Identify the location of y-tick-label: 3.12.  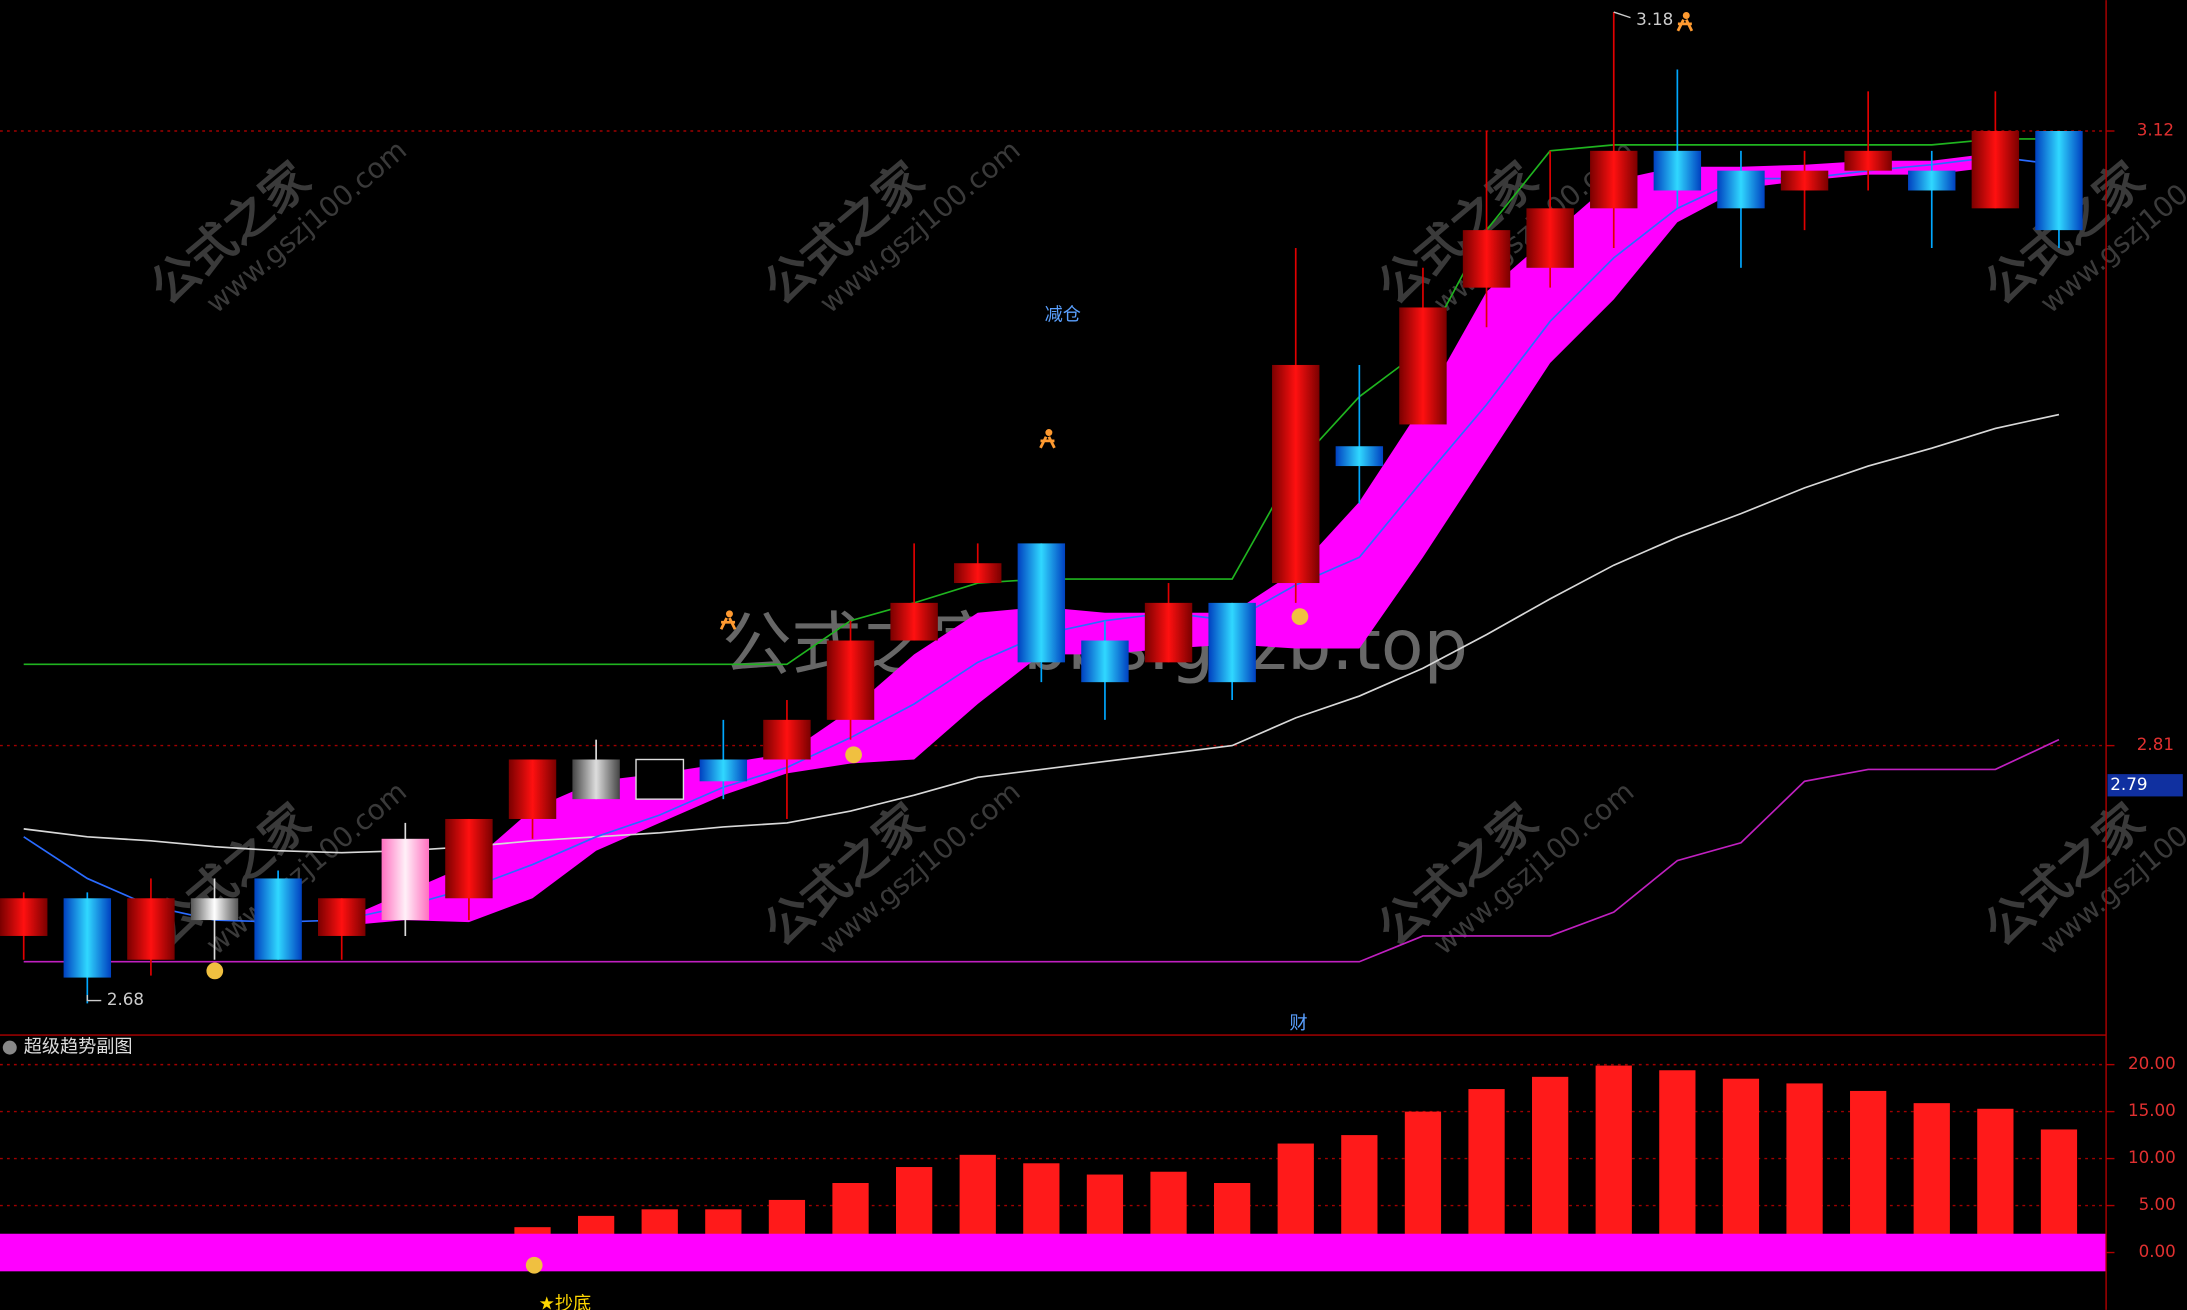
(2155, 130).